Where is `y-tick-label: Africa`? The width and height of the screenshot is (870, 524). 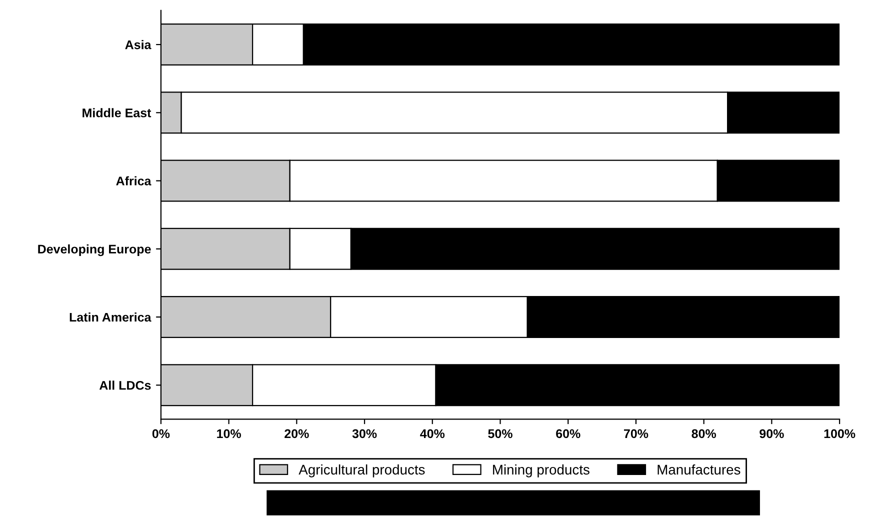 y-tick-label: Africa is located at coordinates (134, 181).